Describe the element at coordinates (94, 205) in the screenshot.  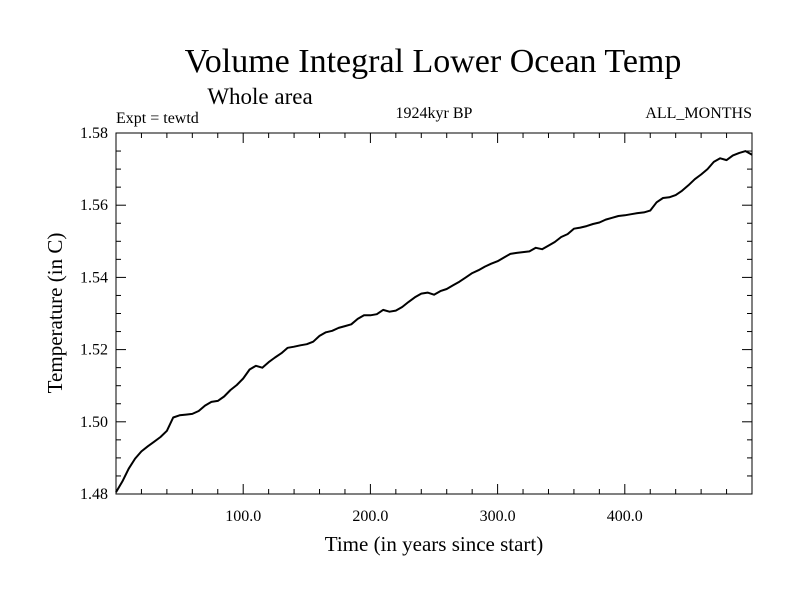
I see `y-tick-label: 1.56` at that location.